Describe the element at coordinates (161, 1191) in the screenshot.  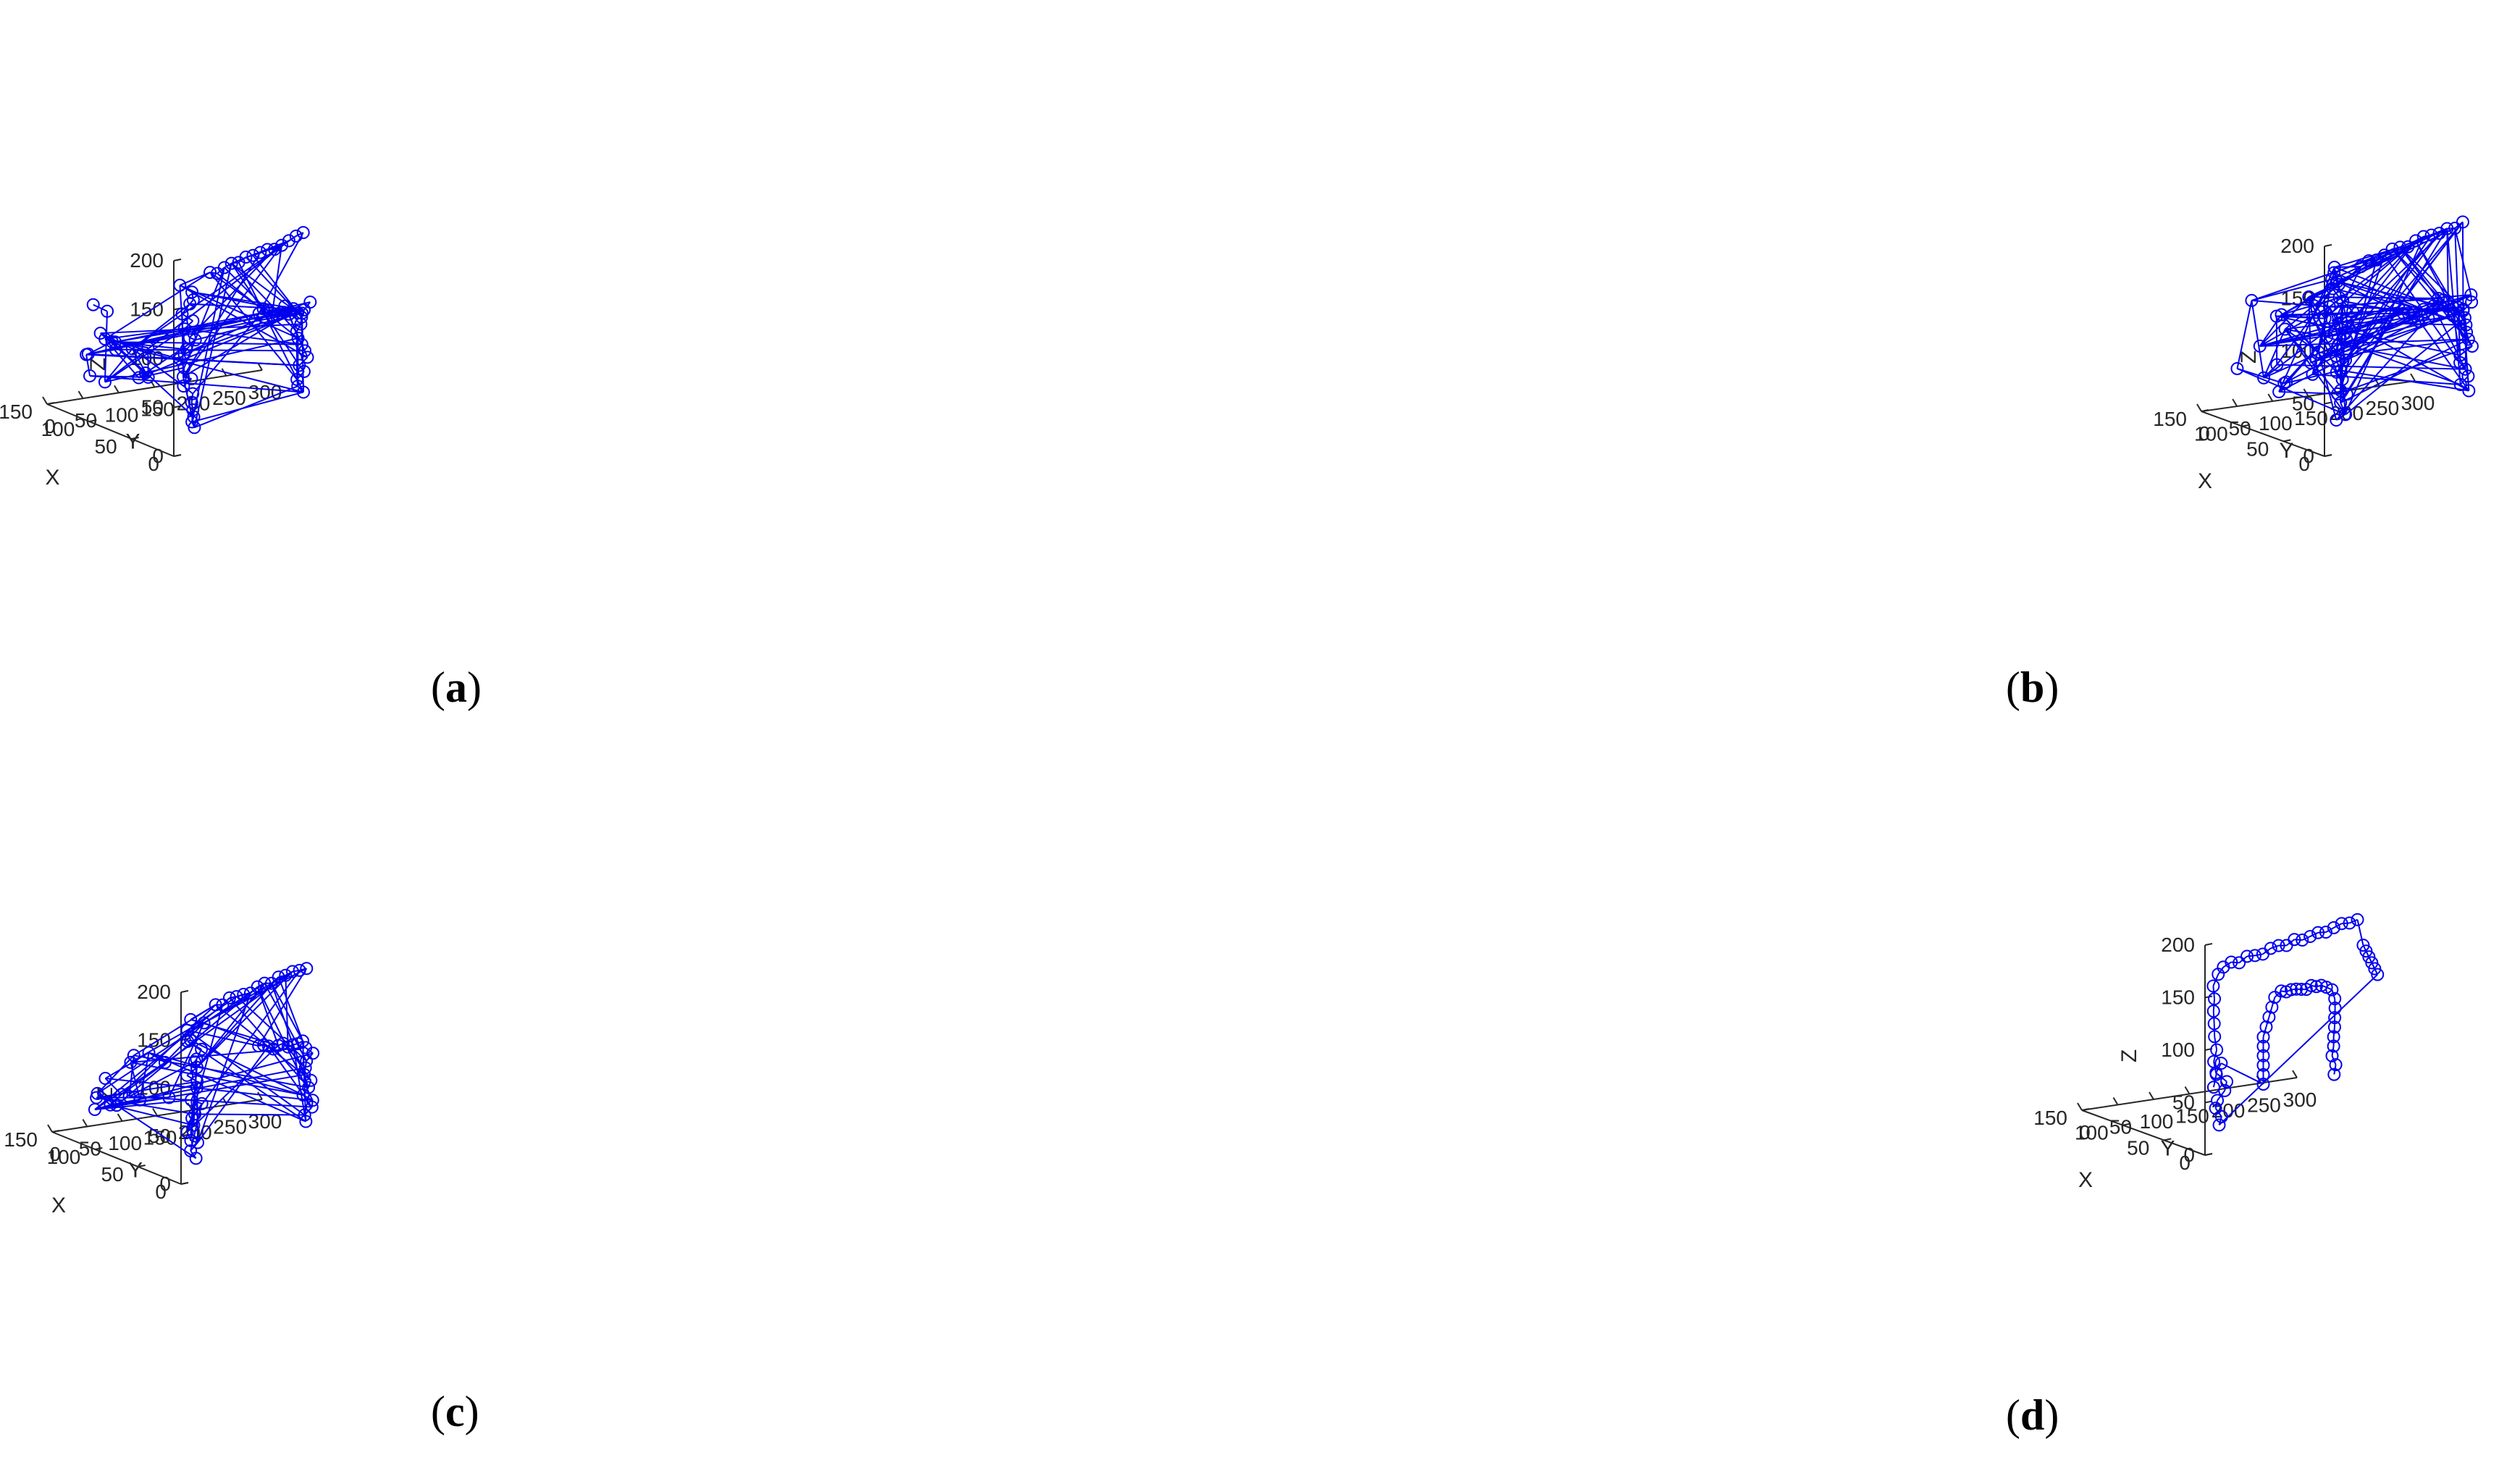
I see `x-tick-label: 0` at that location.